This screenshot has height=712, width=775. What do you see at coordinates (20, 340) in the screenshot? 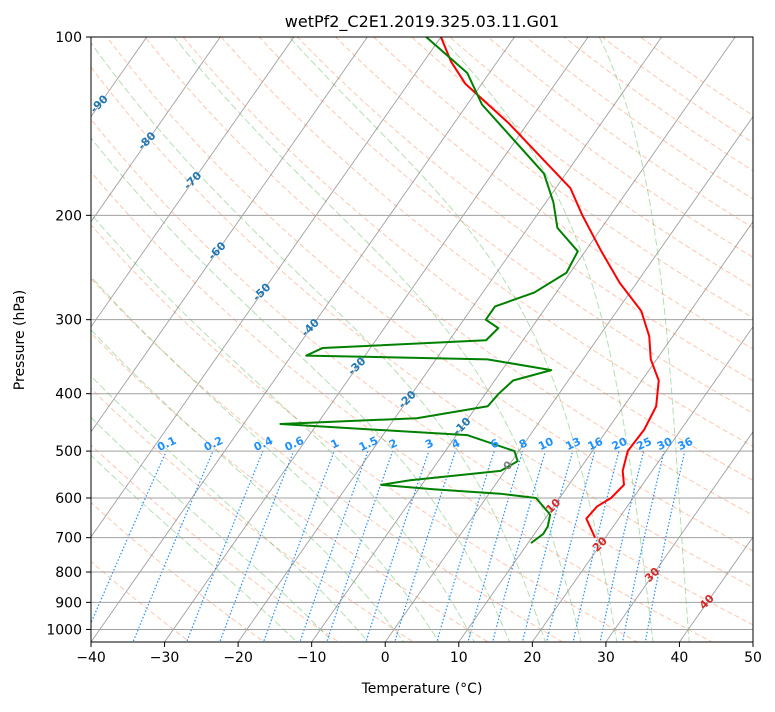
I see `y-axis-title: Pressure (hPa)` at bounding box center [20, 340].